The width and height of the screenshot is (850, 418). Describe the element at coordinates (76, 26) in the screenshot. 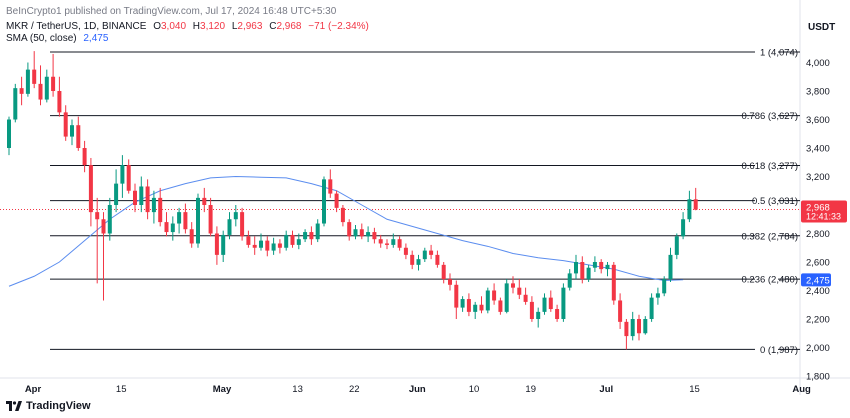

I see `symbol-title: MKR / TetherUS, 1D, BINANCE` at that location.